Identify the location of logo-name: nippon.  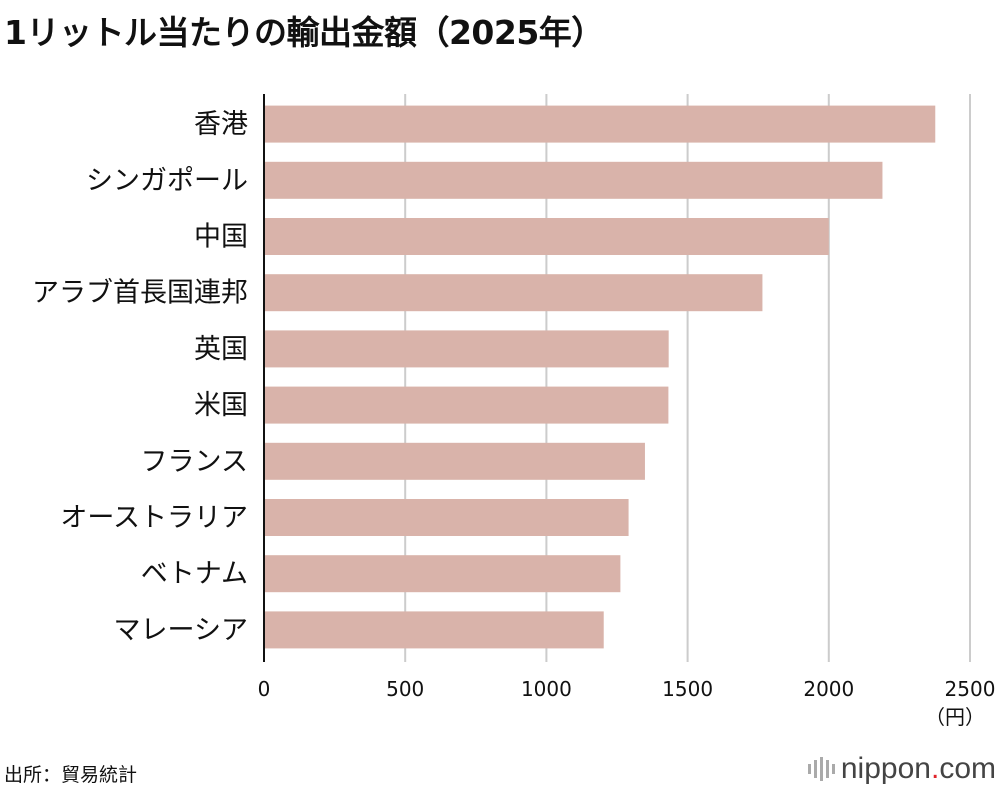
(885, 768).